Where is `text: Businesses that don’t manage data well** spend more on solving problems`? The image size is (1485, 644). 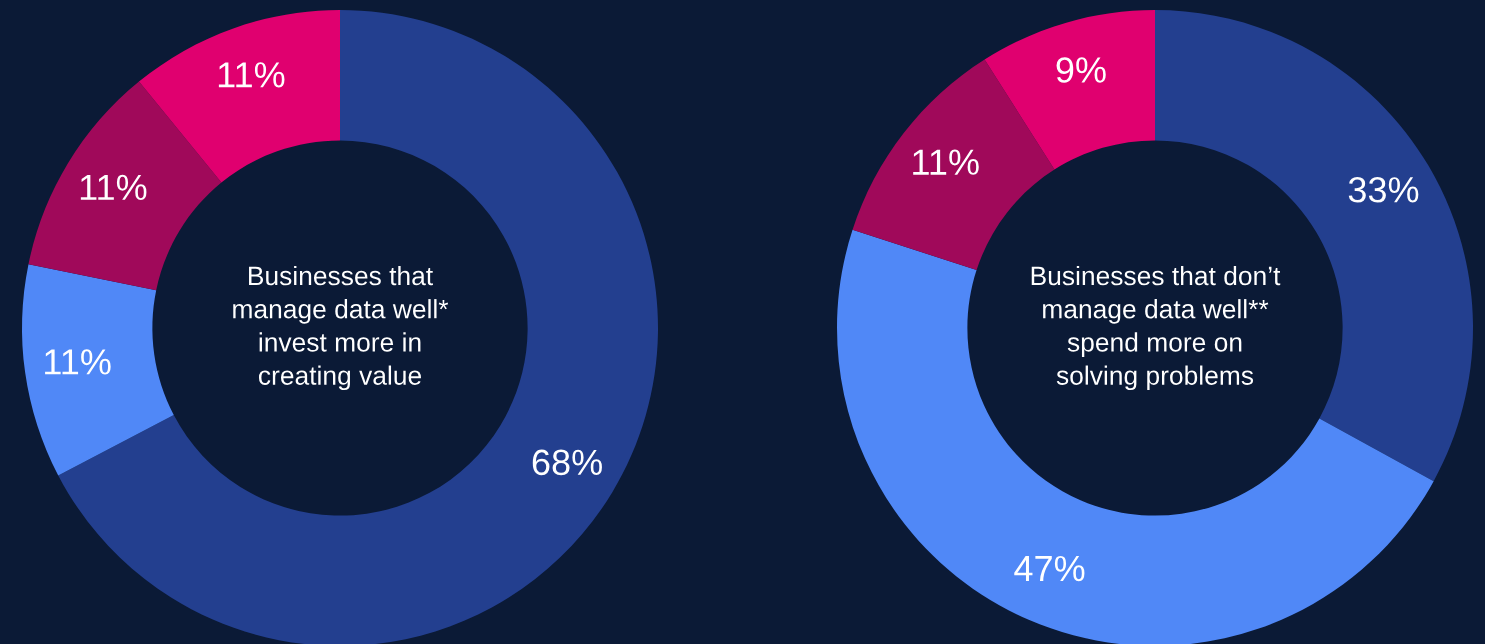
text: Businesses that don’t manage data well** spend more on solving problems is located at coordinates (1156, 328).